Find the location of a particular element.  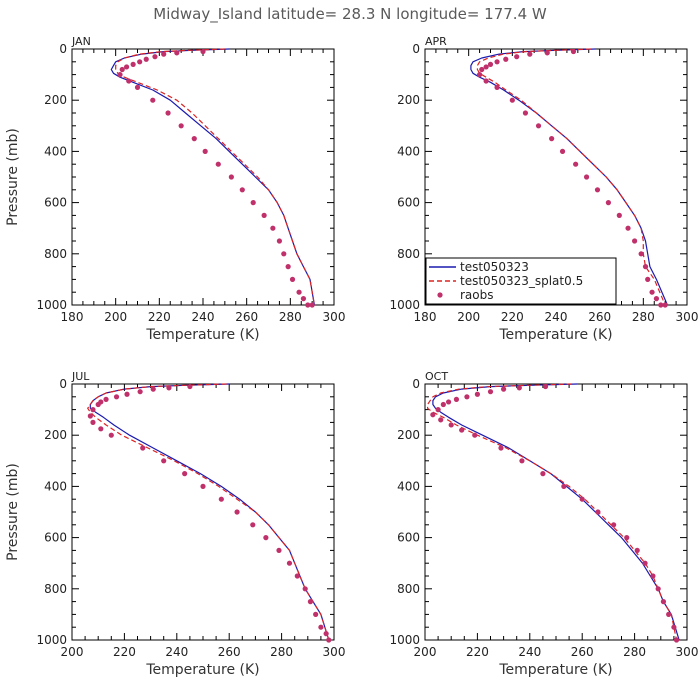

legend-box is located at coordinates (521, 281).